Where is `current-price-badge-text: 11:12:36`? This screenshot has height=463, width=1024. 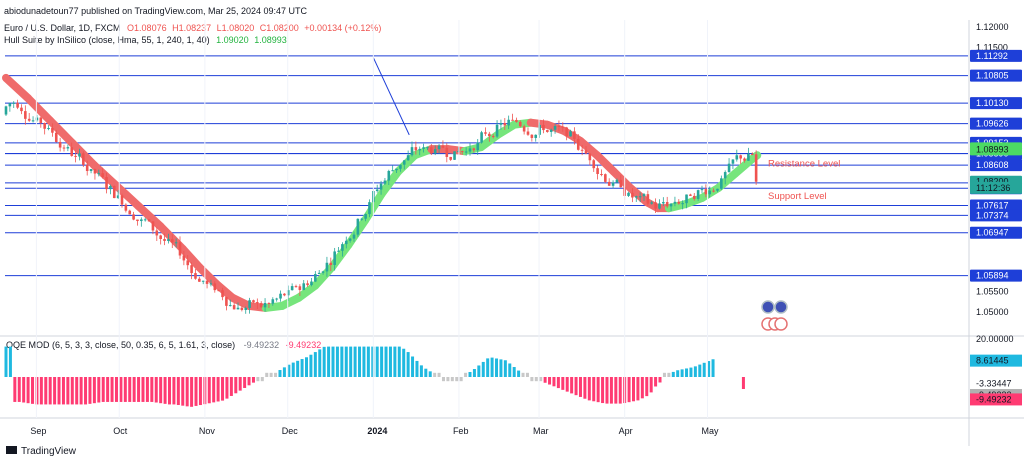 current-price-badge-text: 11:12:36 is located at coordinates (993, 188).